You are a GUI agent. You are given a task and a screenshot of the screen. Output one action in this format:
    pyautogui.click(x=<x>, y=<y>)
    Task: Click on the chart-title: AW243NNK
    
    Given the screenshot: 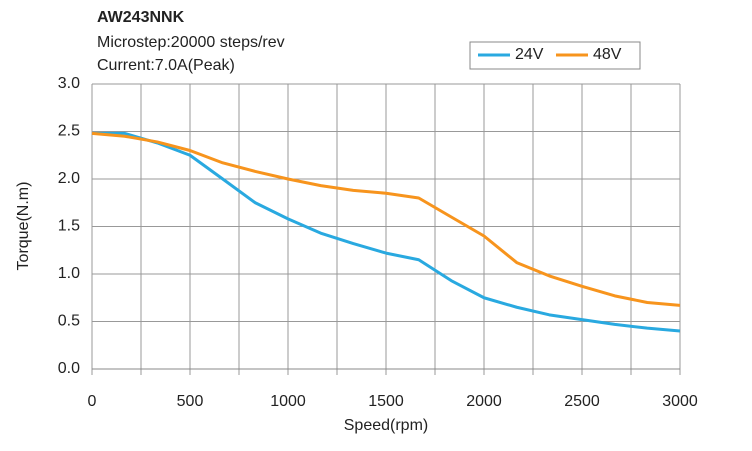 What is the action you would take?
    pyautogui.click(x=141, y=17)
    